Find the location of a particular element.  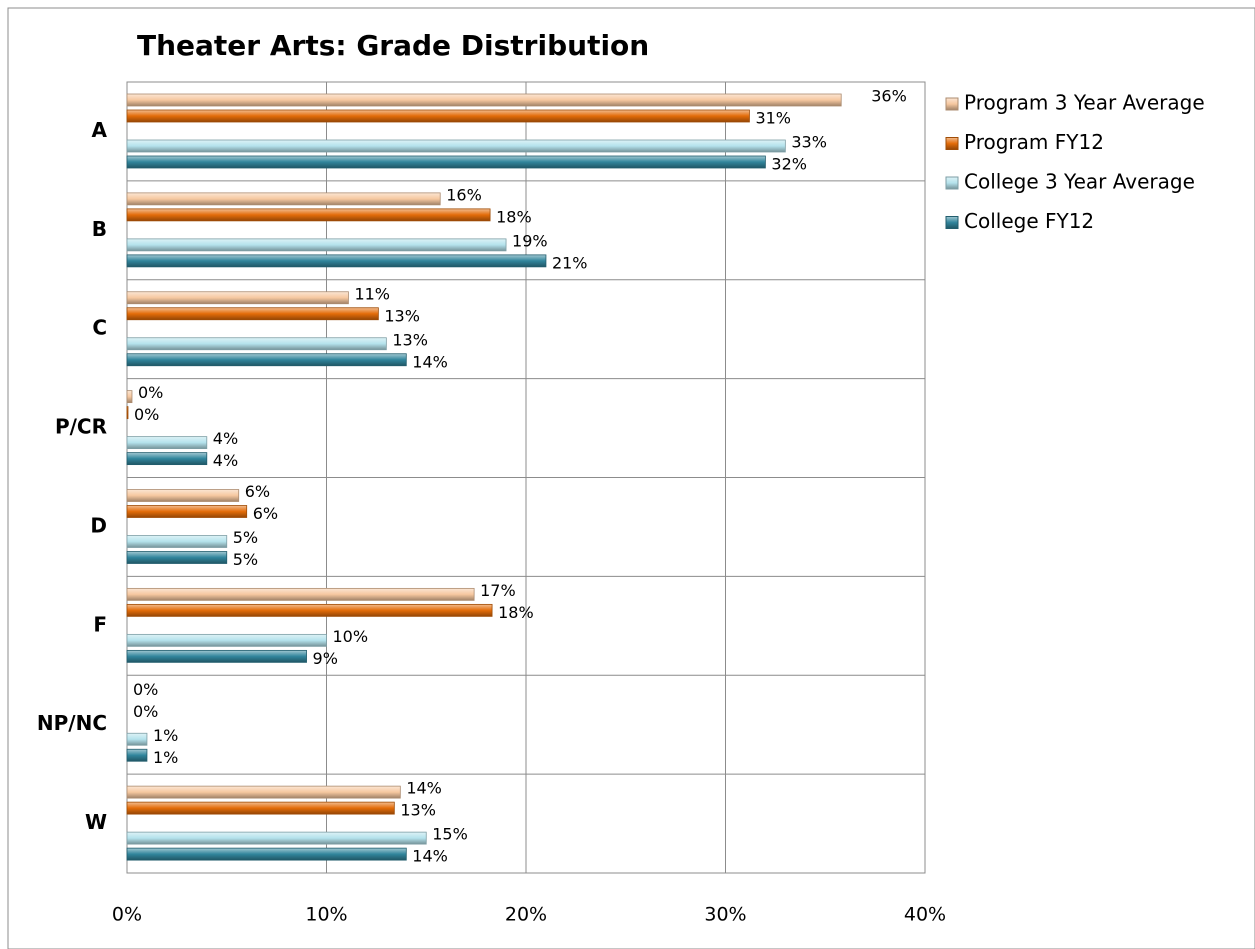

y-tick-label: F is located at coordinates (100, 624).